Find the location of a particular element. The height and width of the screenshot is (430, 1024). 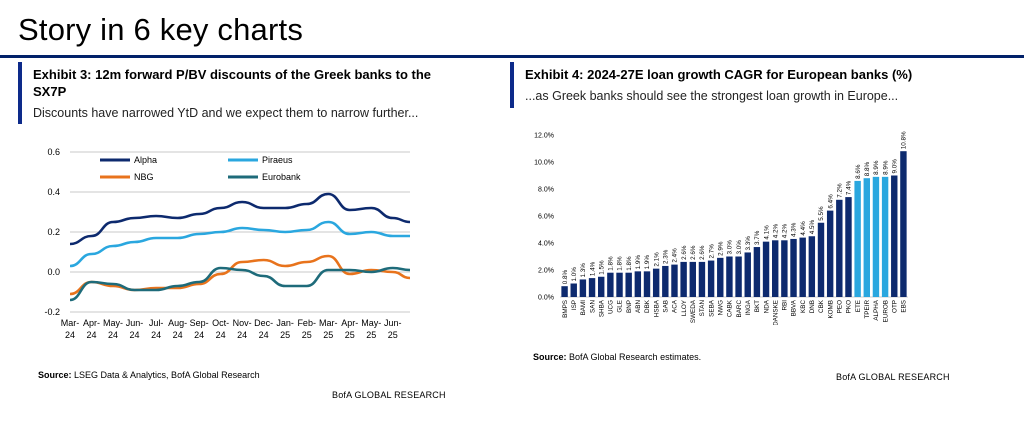

bar-sab is located at coordinates (665, 281).